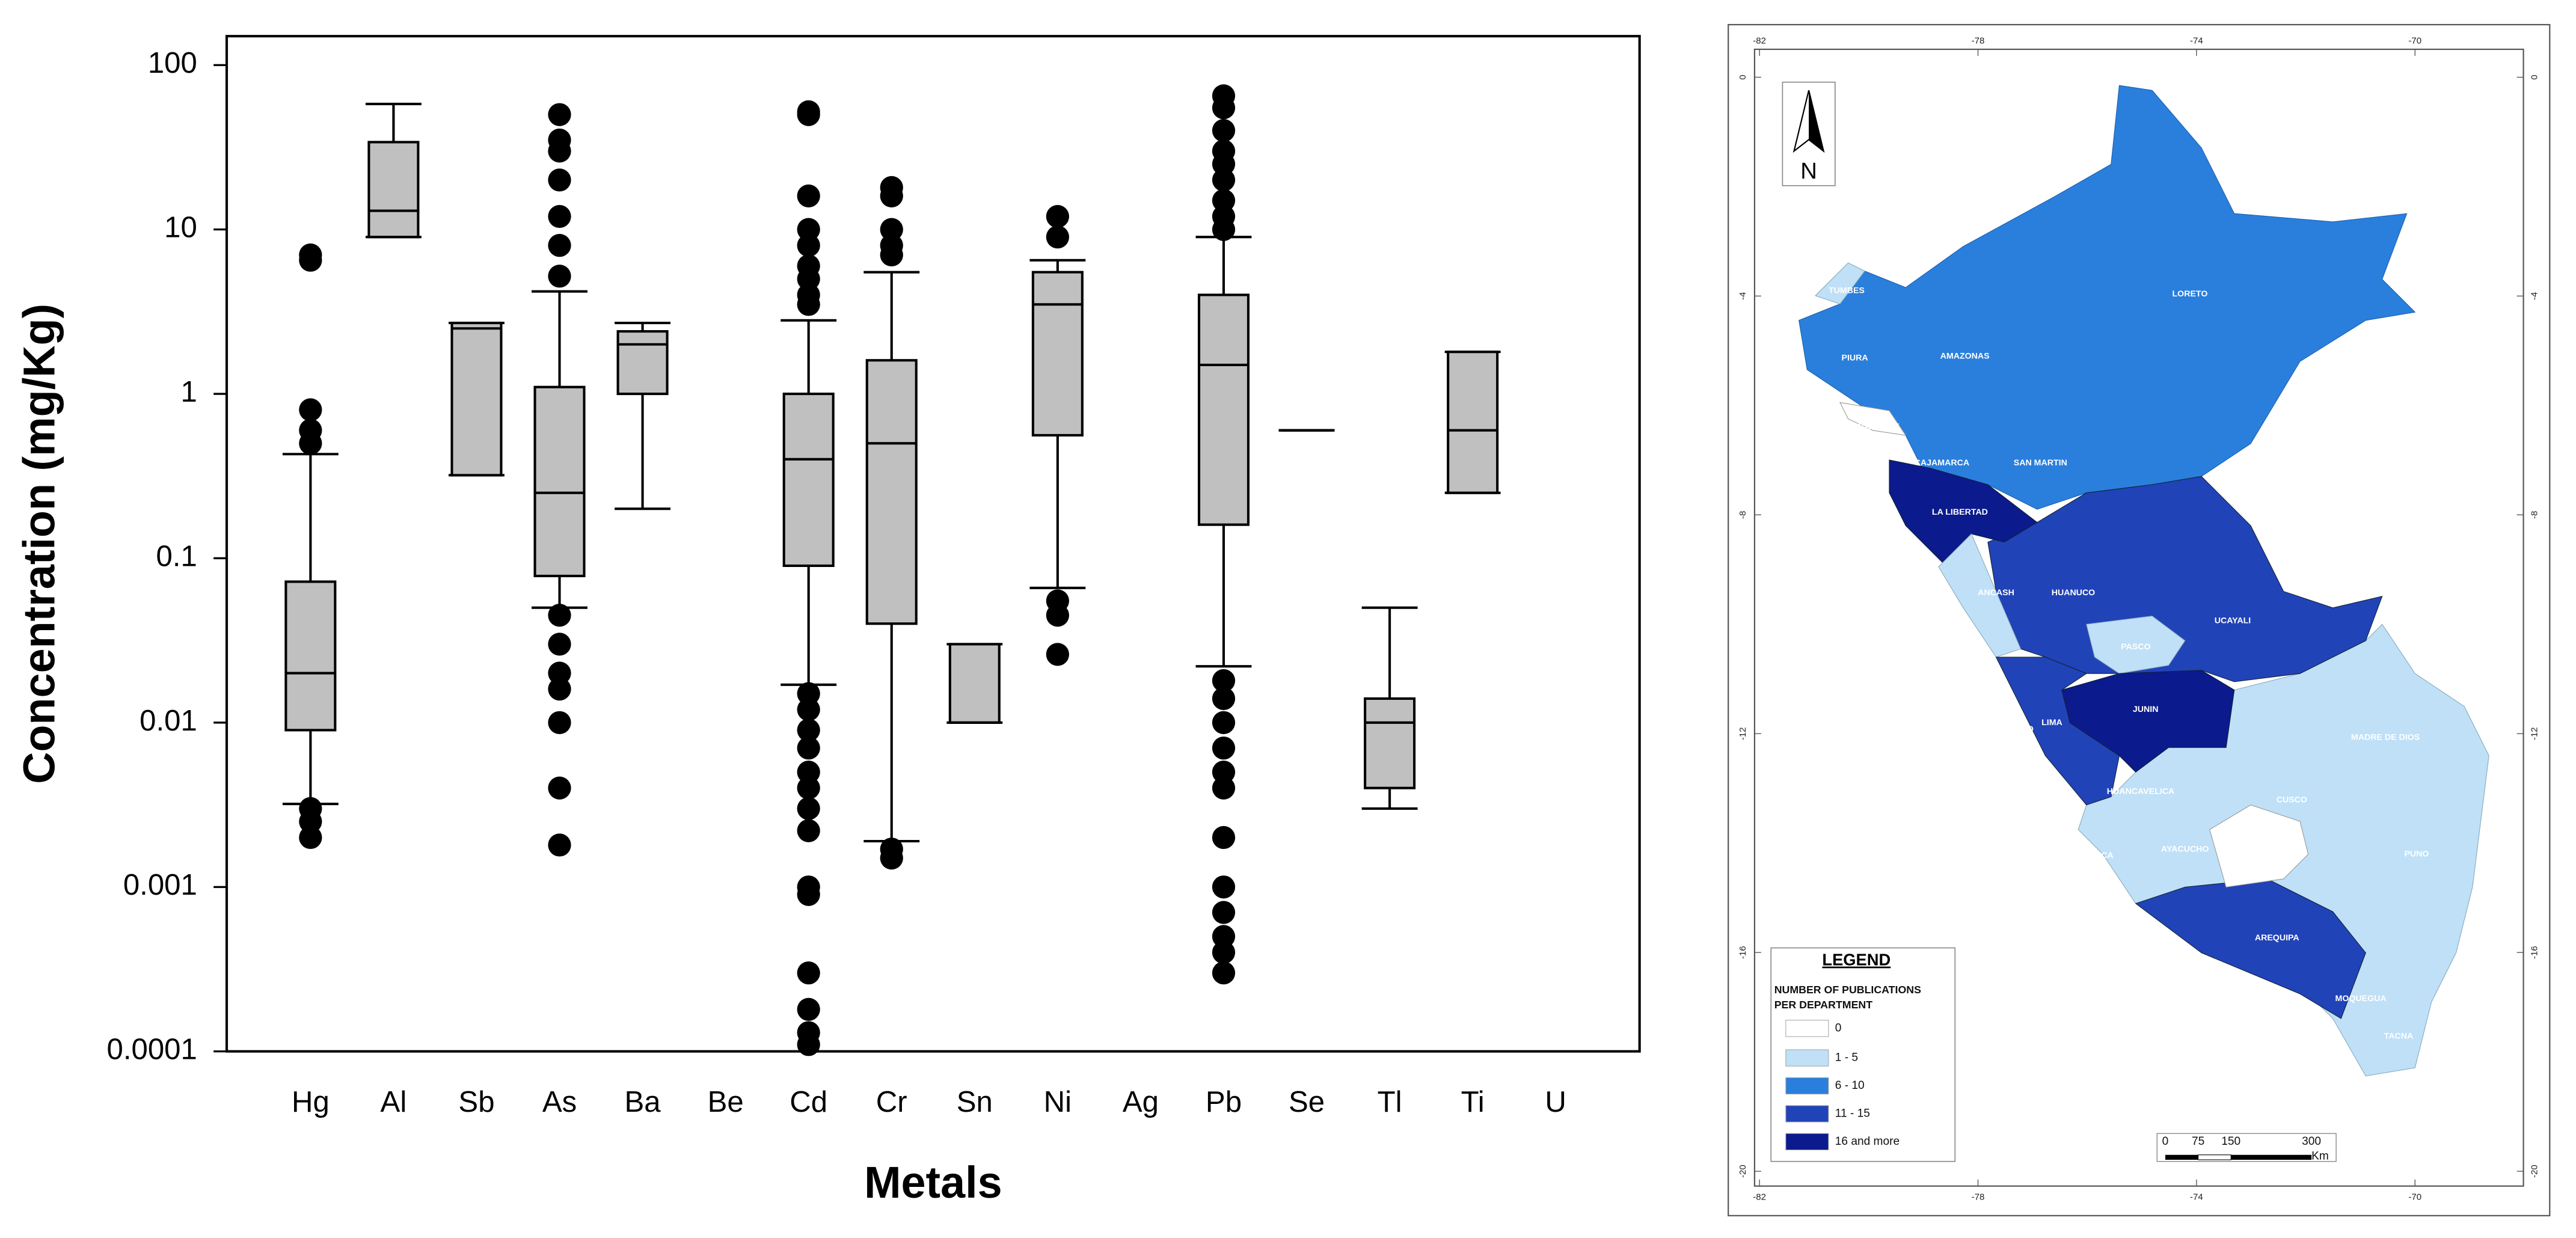 The width and height of the screenshot is (2576, 1238). I want to click on x-tick-label: As, so click(559, 1101).